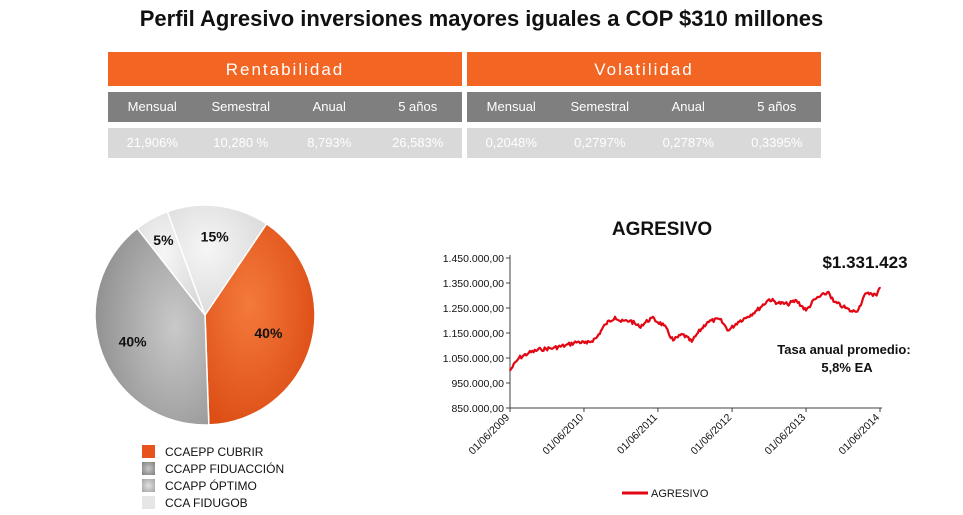  I want to click on volatilidad-columns: Mensual Semestral Anual 5 años, so click(644, 107).